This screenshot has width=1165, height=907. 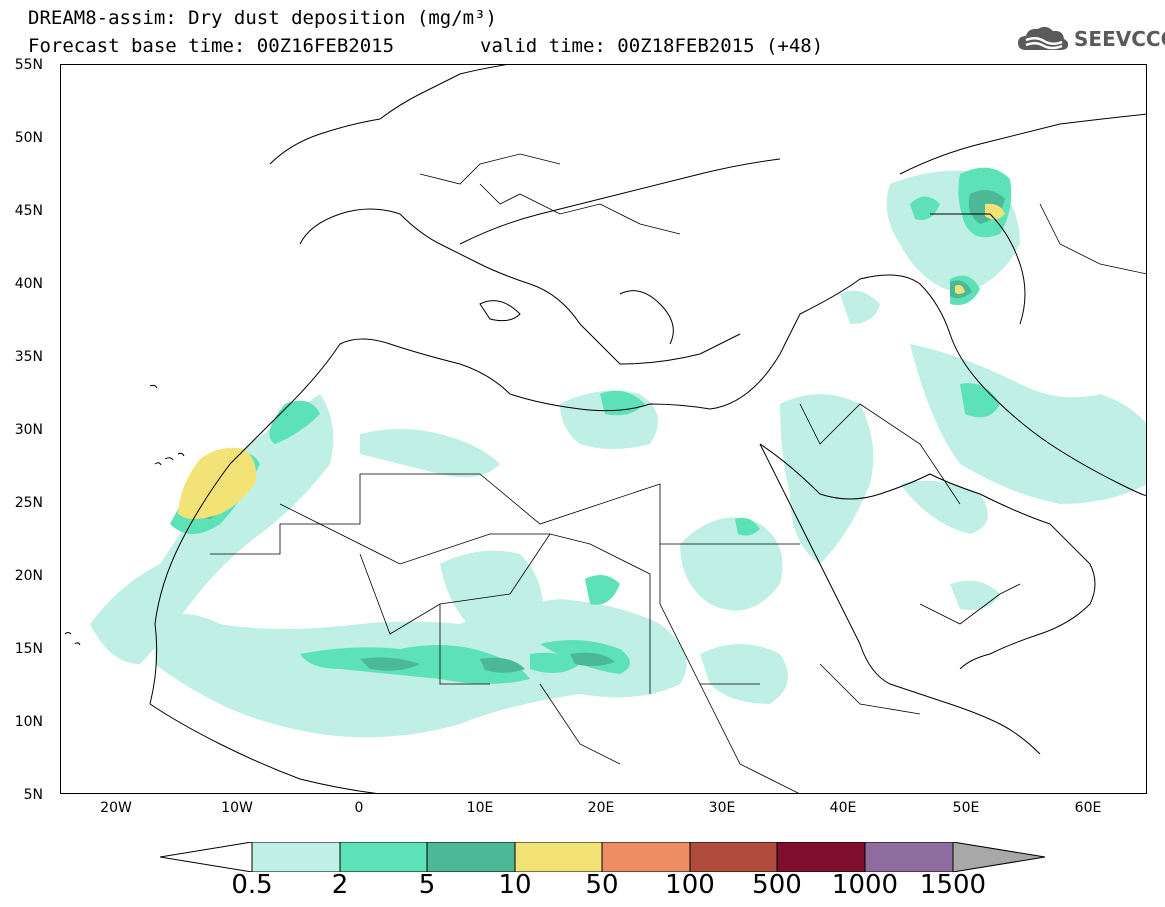 I want to click on lon-label-10e: 10E, so click(x=480, y=808).